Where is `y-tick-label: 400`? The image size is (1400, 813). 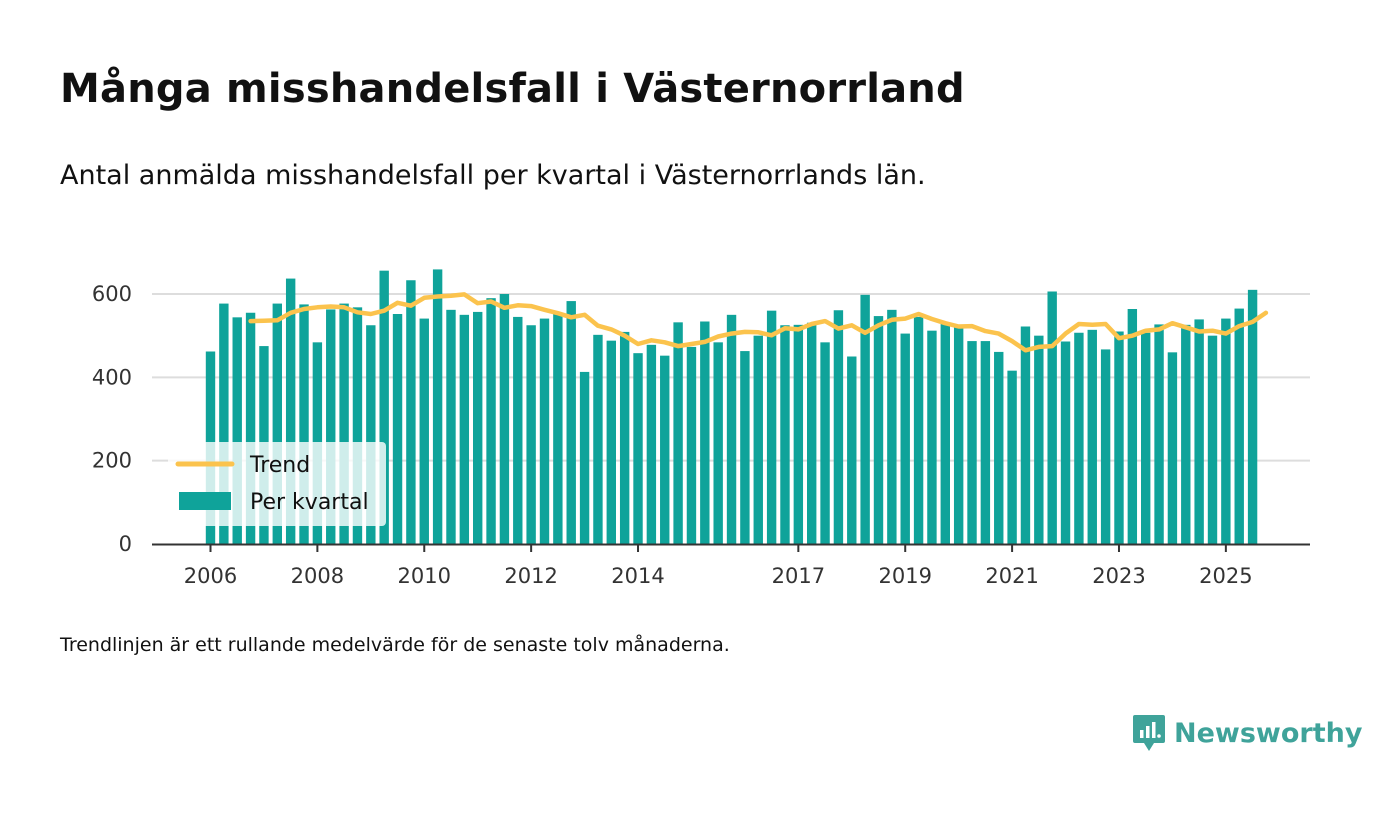 y-tick-label: 400 is located at coordinates (112, 377).